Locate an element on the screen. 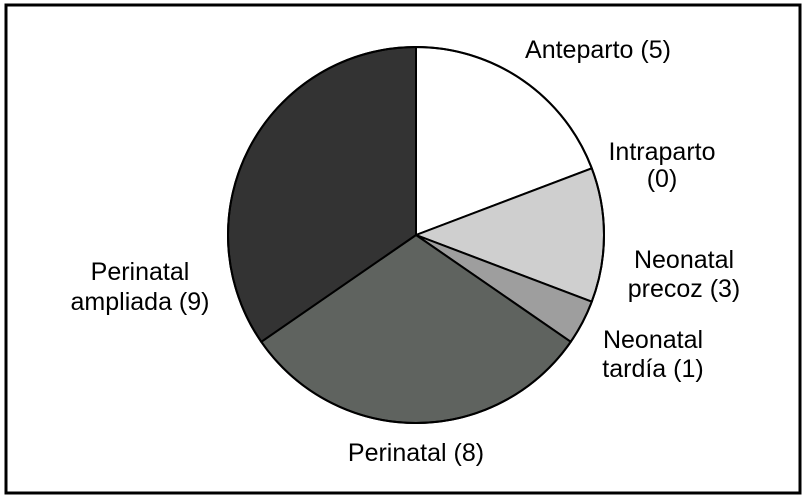 The image size is (812, 502). slice-label-neonatal-tardia-line-2: tardía (1) is located at coordinates (652, 369).